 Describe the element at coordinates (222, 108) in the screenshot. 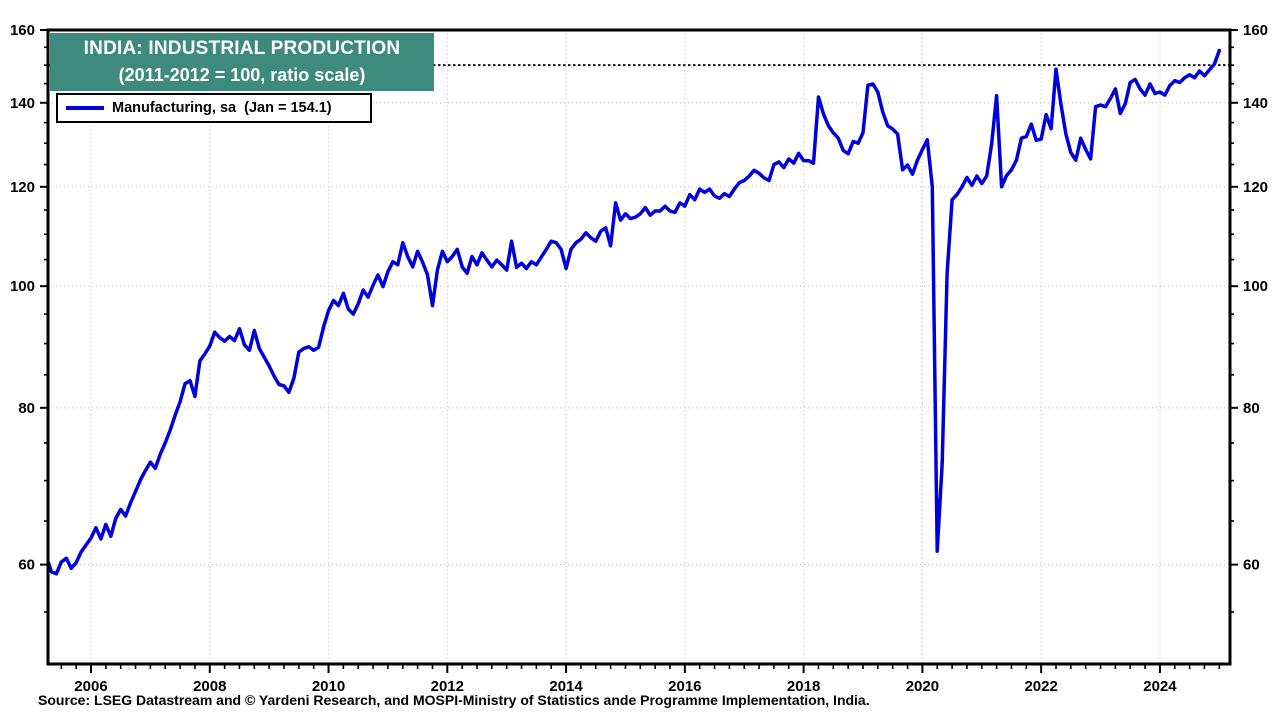

I see `legend-label: Manufacturing, sa (Jan = 154.1)` at that location.